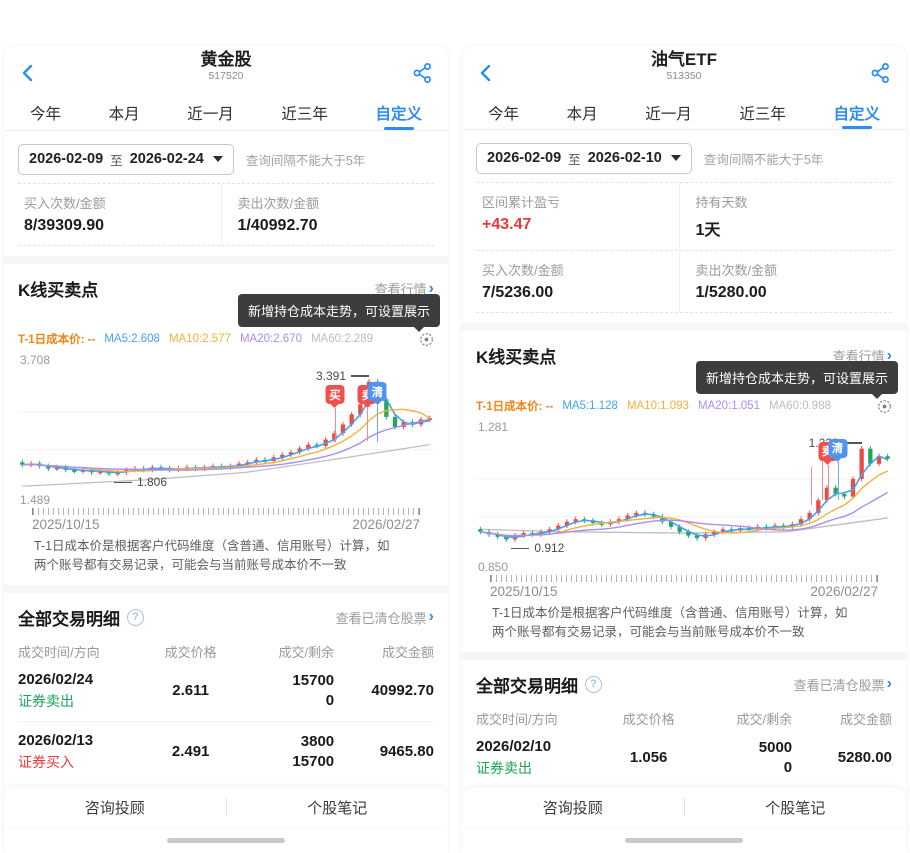  What do you see at coordinates (226, 751) in the screenshot?
I see `table-row: 2026/02/13 证券买入 2.491 3800 15700 9465.80` at bounding box center [226, 751].